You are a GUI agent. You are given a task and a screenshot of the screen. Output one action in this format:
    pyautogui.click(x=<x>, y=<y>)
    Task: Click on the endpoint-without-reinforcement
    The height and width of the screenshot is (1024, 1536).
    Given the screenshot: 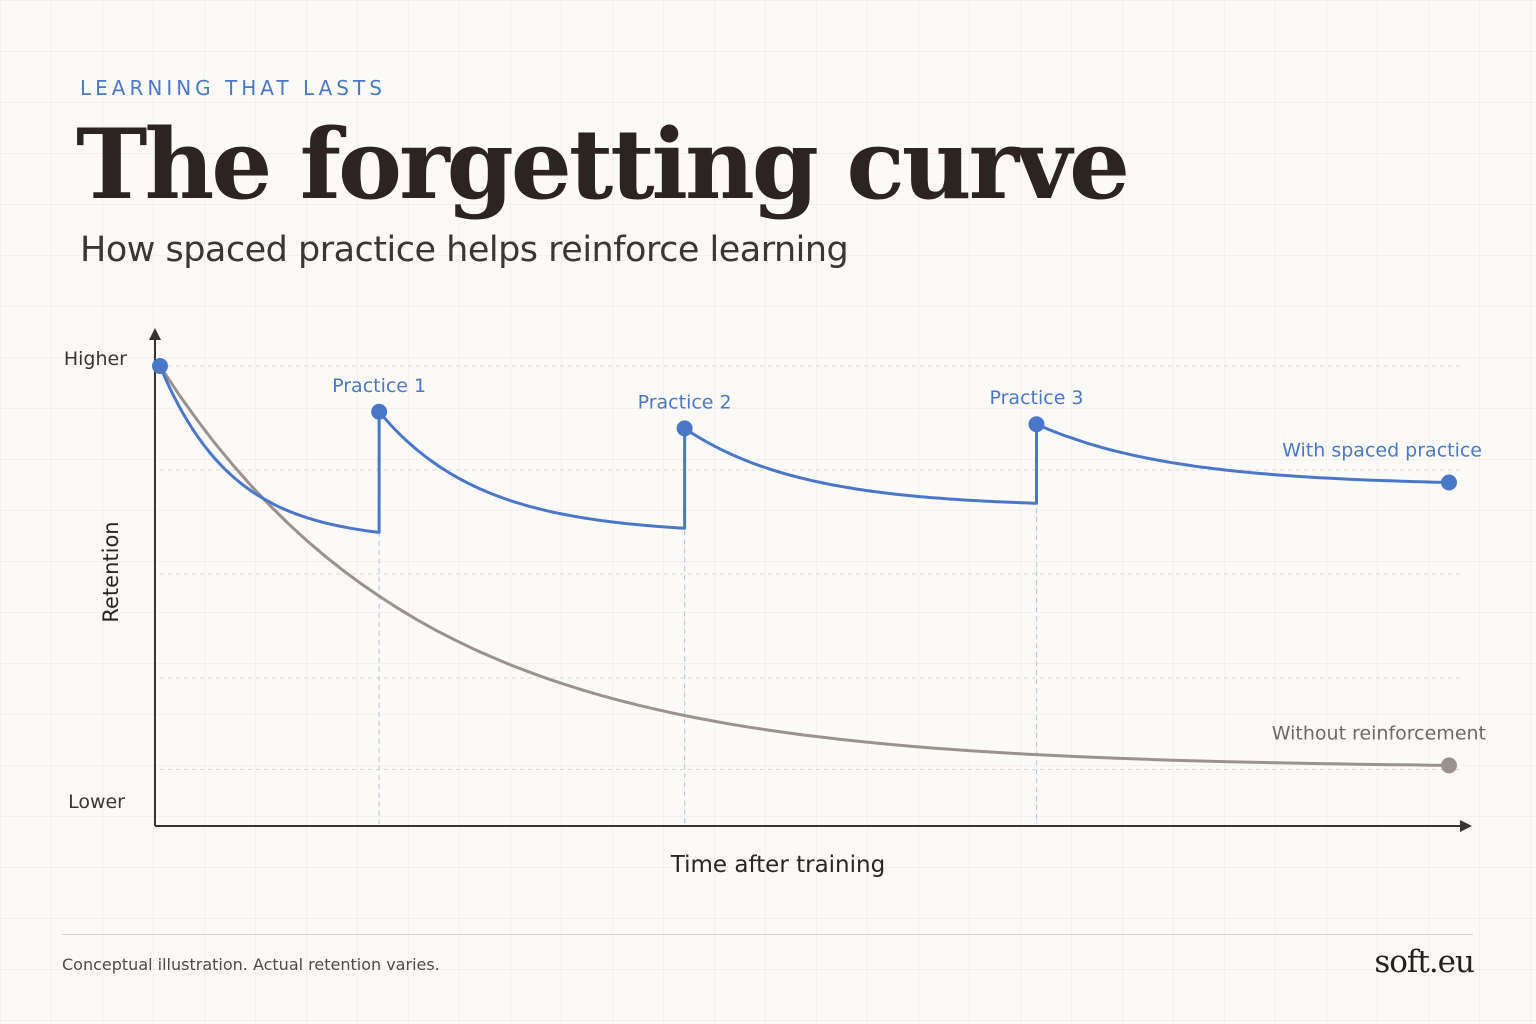 What is the action you would take?
    pyautogui.click(x=1449, y=765)
    